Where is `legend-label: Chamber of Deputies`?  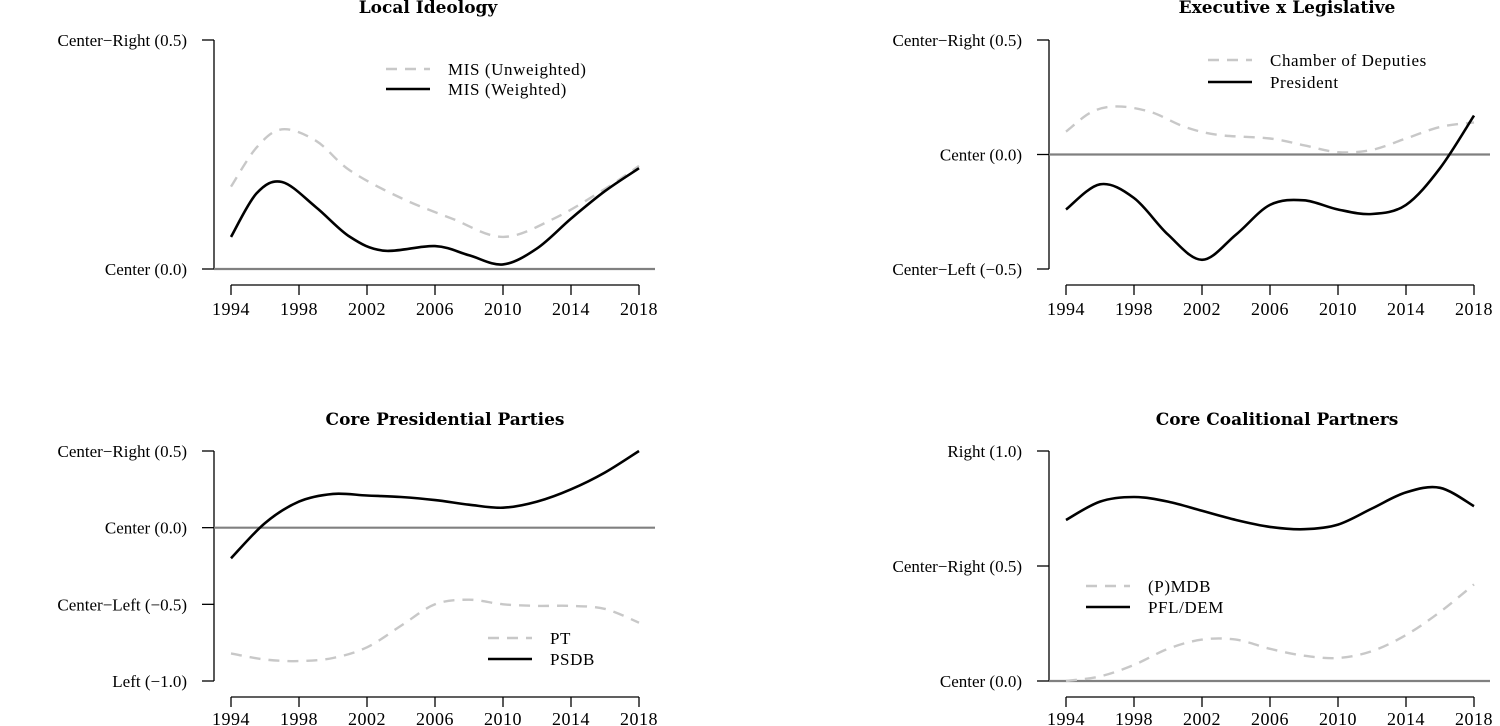 legend-label: Chamber of Deputies is located at coordinates (1348, 60).